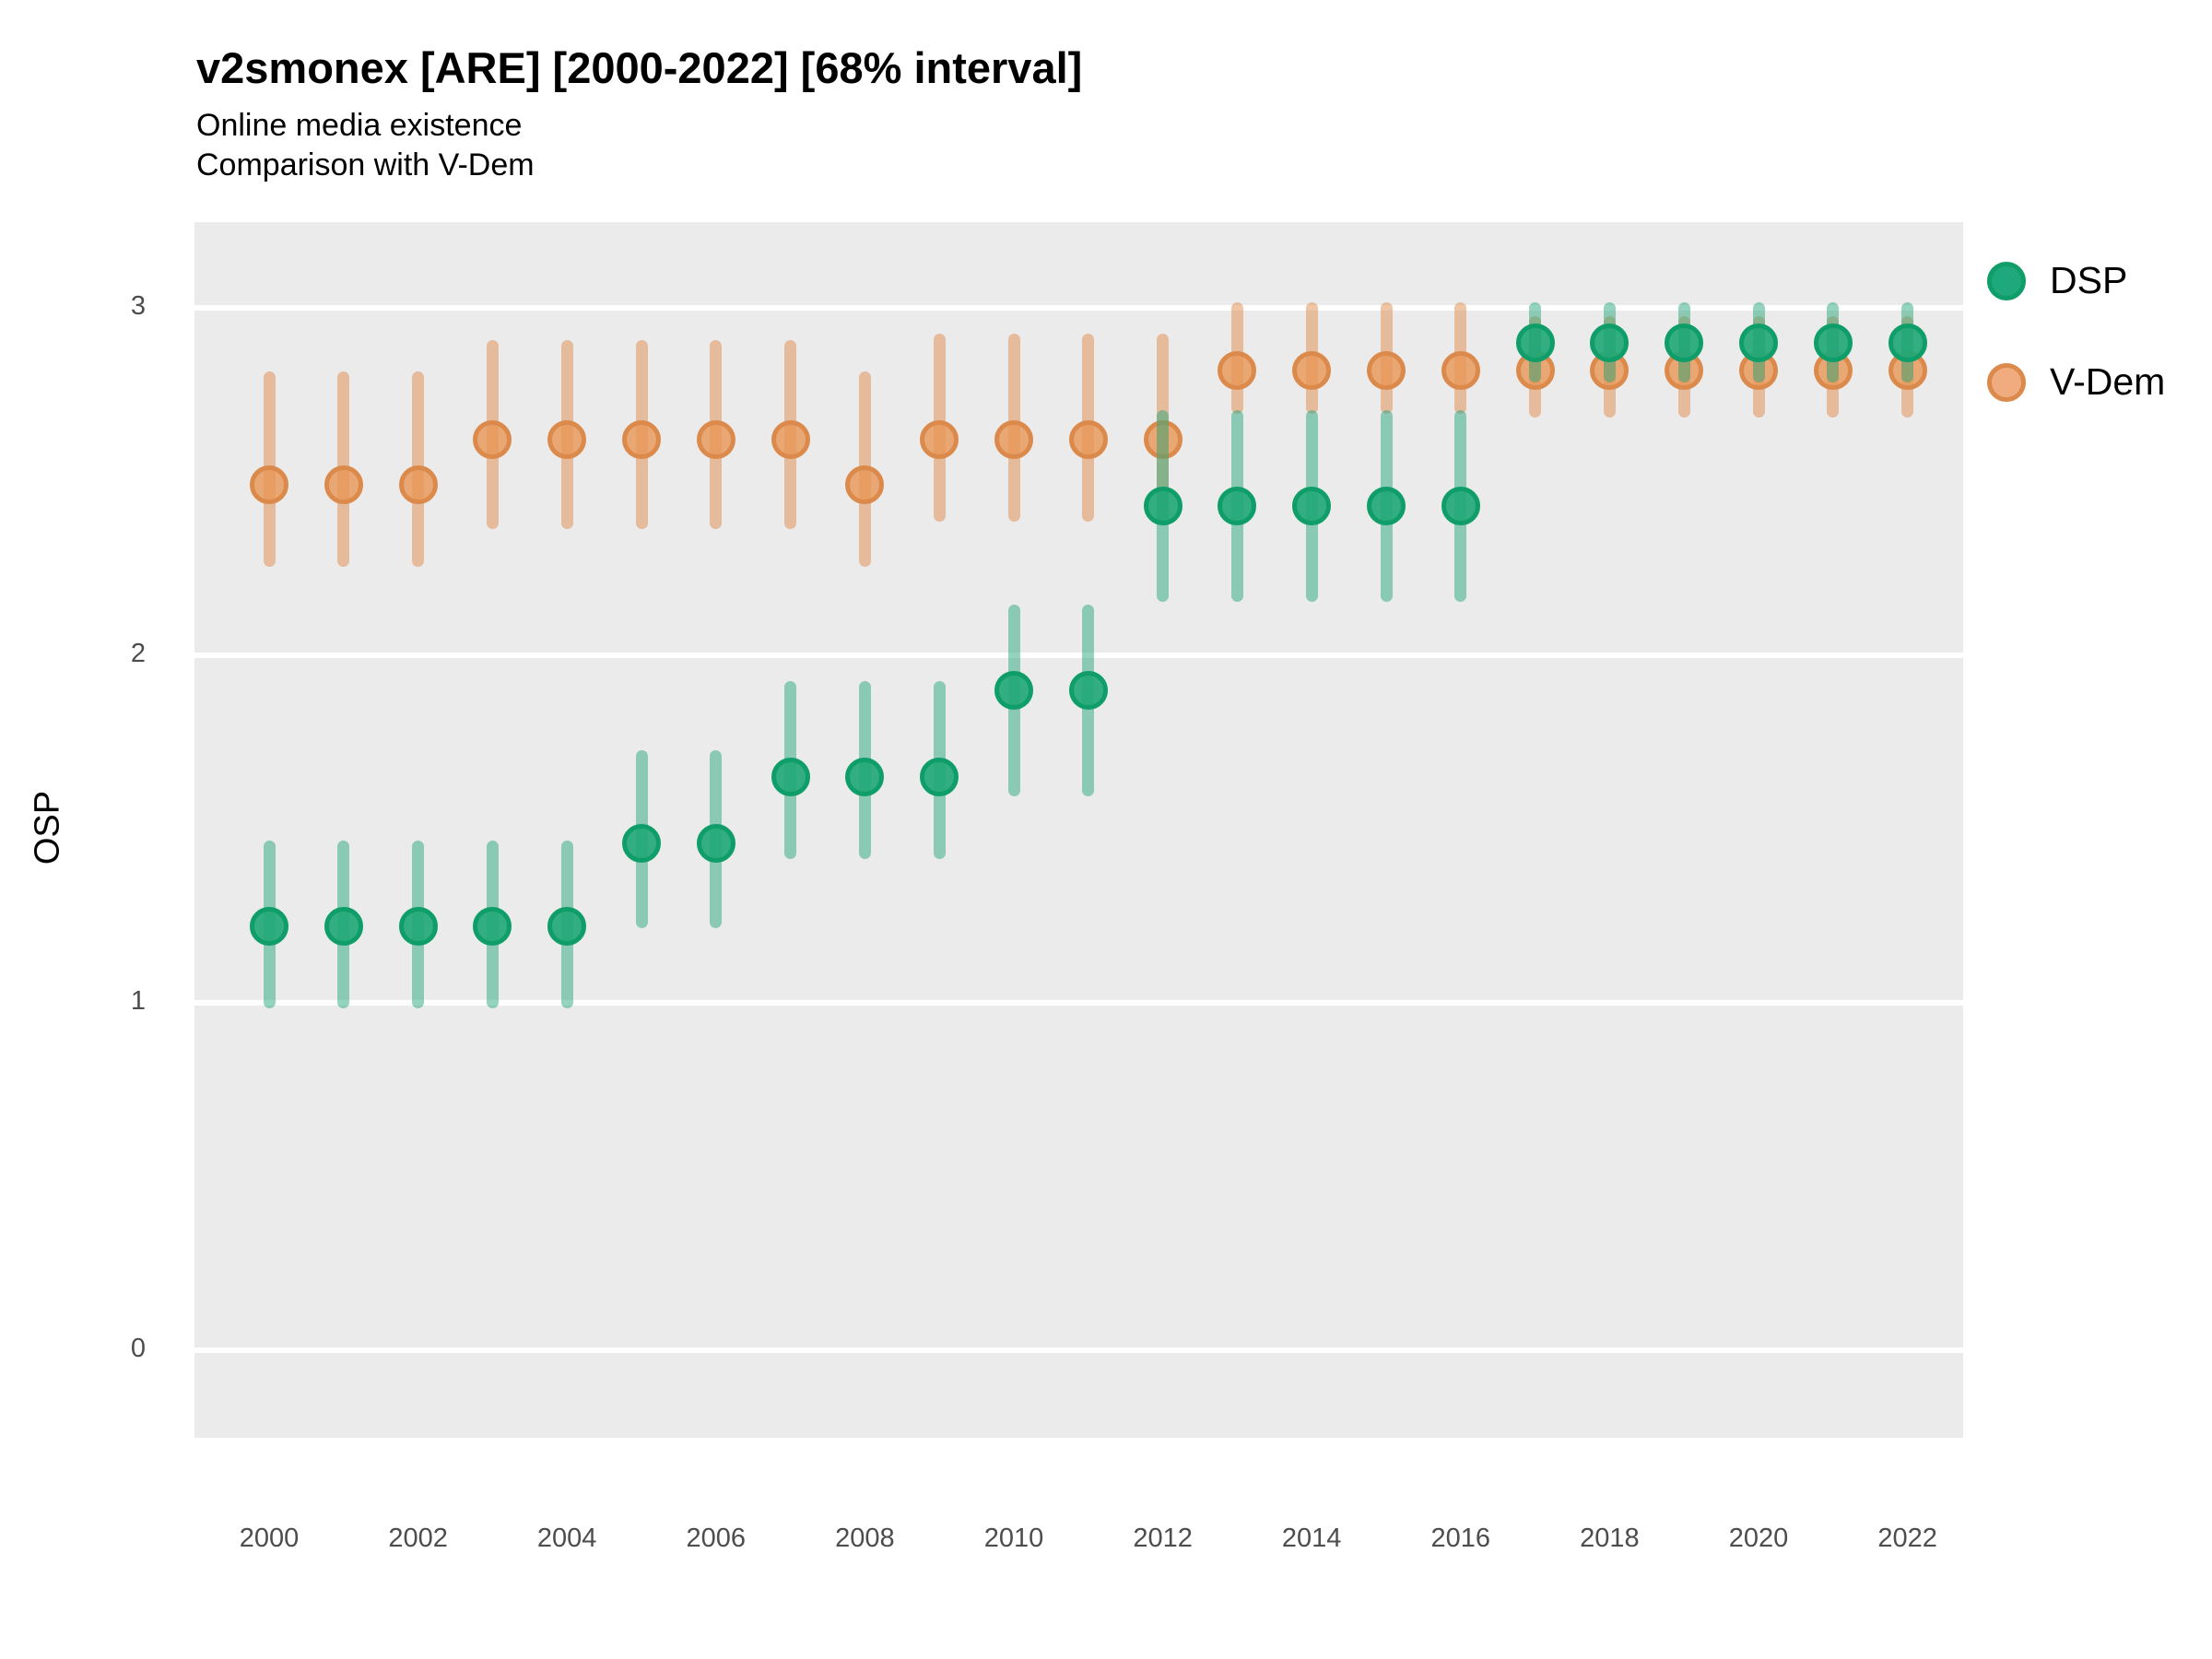  Describe the element at coordinates (418, 927) in the screenshot. I see `dsp-point-2002` at that location.